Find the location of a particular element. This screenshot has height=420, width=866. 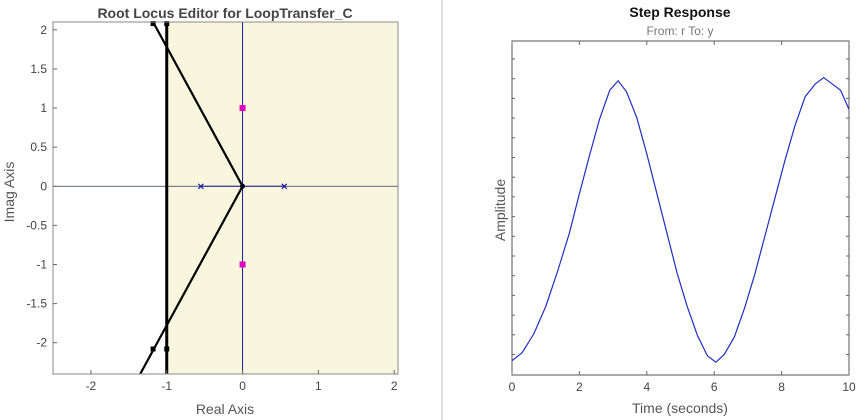

y-tick-label: -0.5 is located at coordinates (36, 225).